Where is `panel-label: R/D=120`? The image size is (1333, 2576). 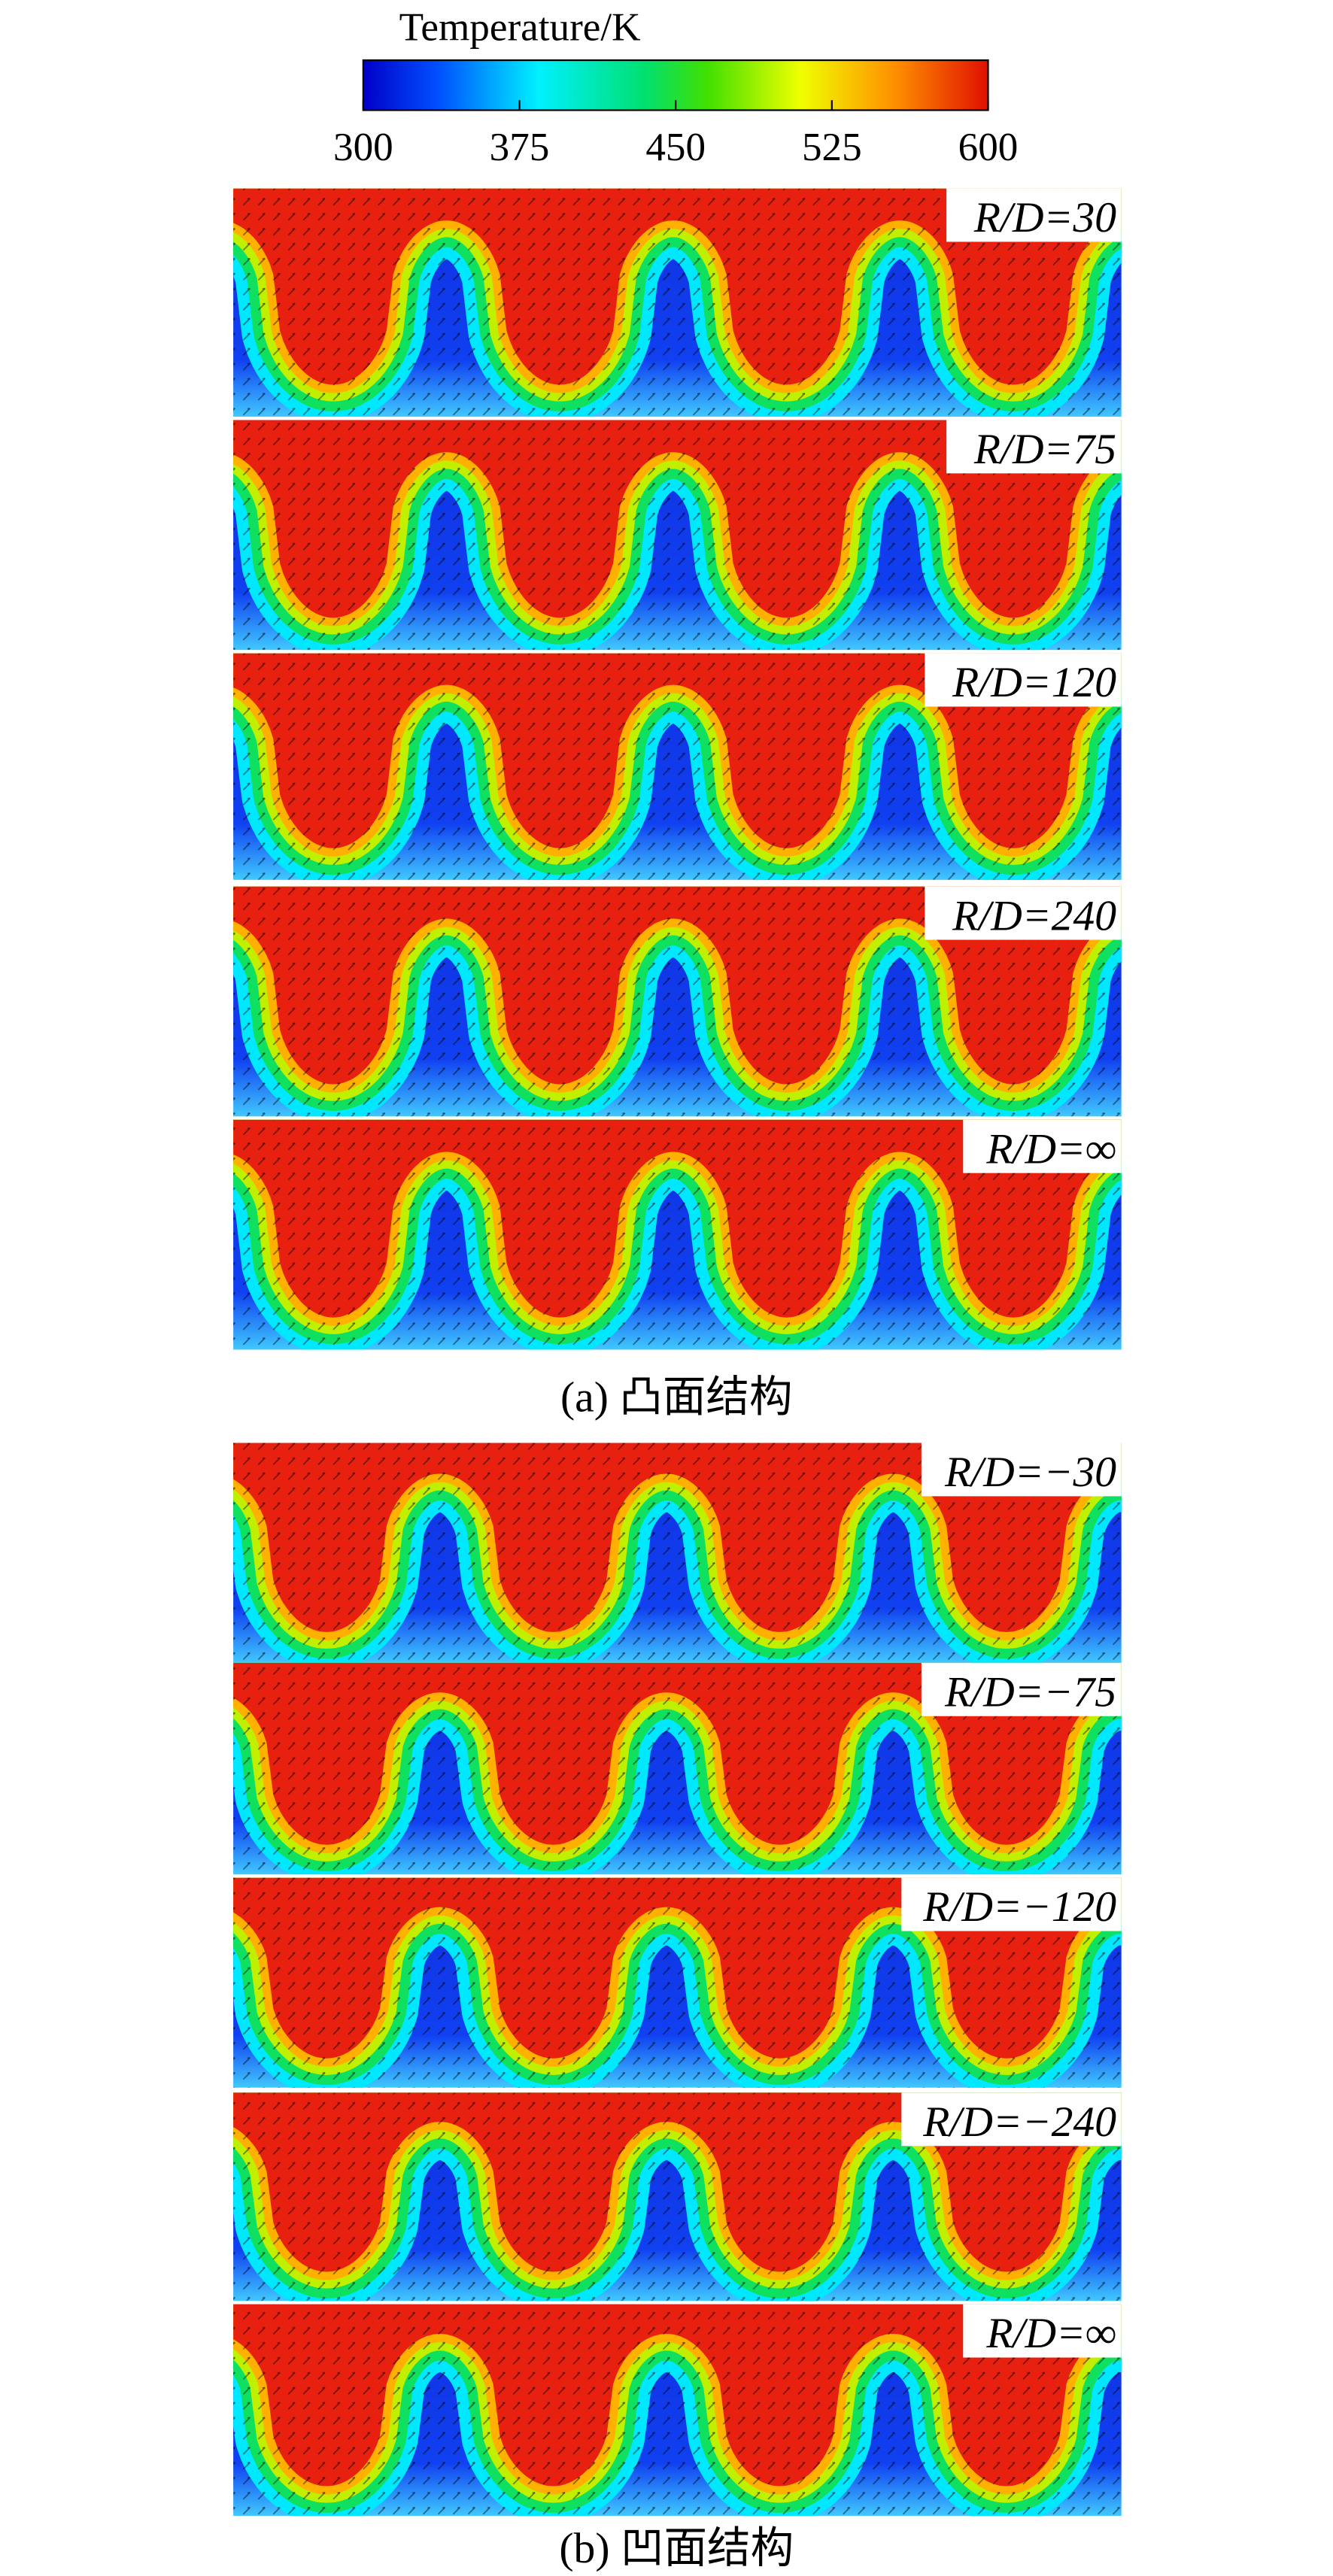
panel-label: R/D=120 is located at coordinates (1034, 682).